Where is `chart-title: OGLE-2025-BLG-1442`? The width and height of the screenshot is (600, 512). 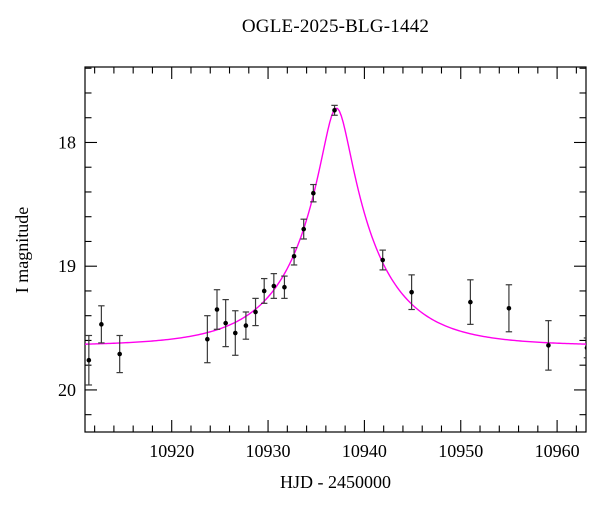 chart-title: OGLE-2025-BLG-1442 is located at coordinates (335, 26).